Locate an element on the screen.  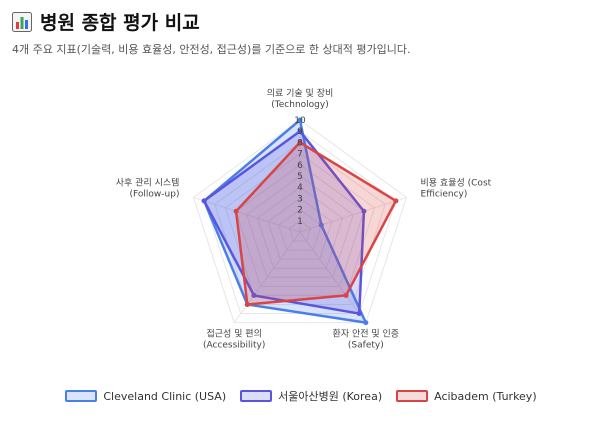
tick-label: 1 is located at coordinates (300, 222).